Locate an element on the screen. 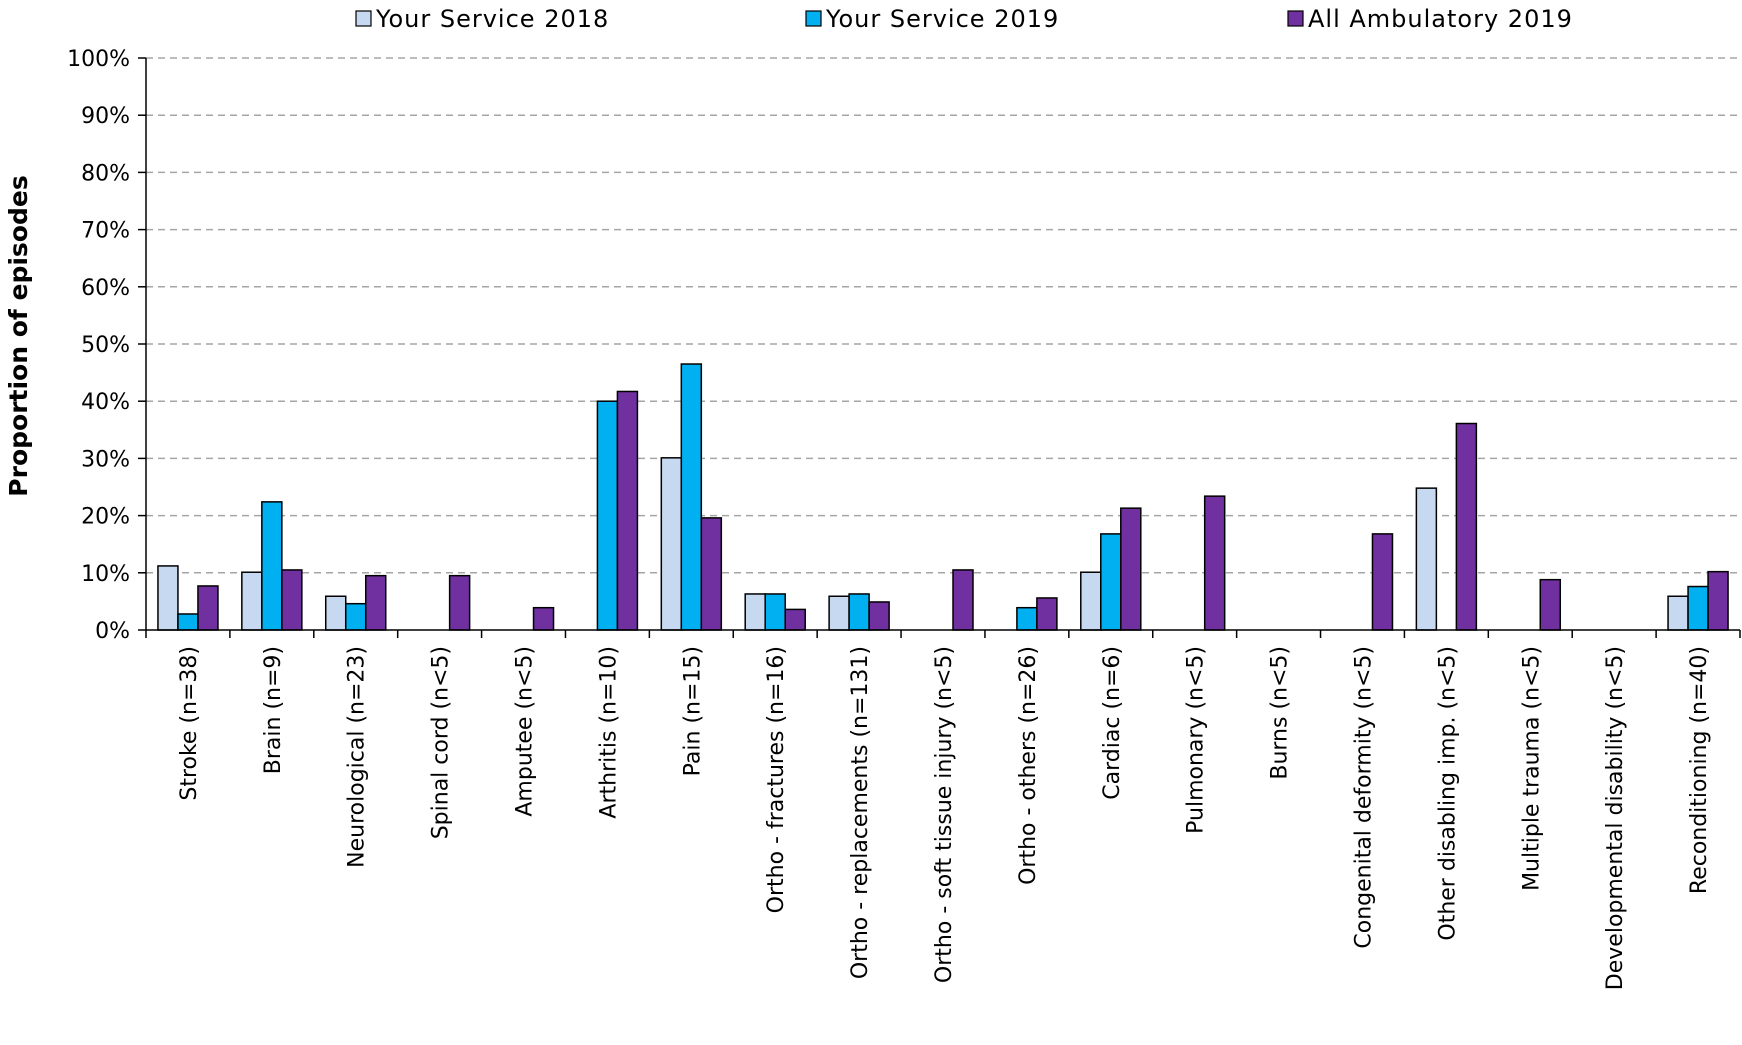 The width and height of the screenshot is (1742, 1045). x-category-label: Amputee (n<5) is located at coordinates (525, 731).